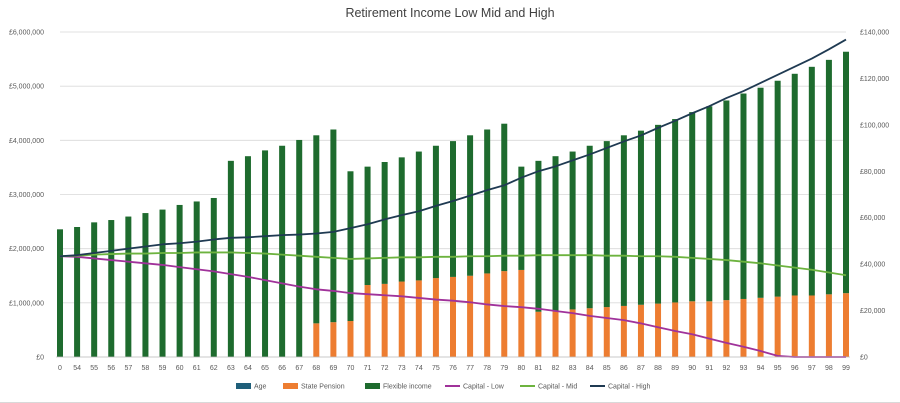 The height and width of the screenshot is (403, 900). What do you see at coordinates (872, 172) in the screenshot?
I see `right-tick-label: £80,000` at bounding box center [872, 172].